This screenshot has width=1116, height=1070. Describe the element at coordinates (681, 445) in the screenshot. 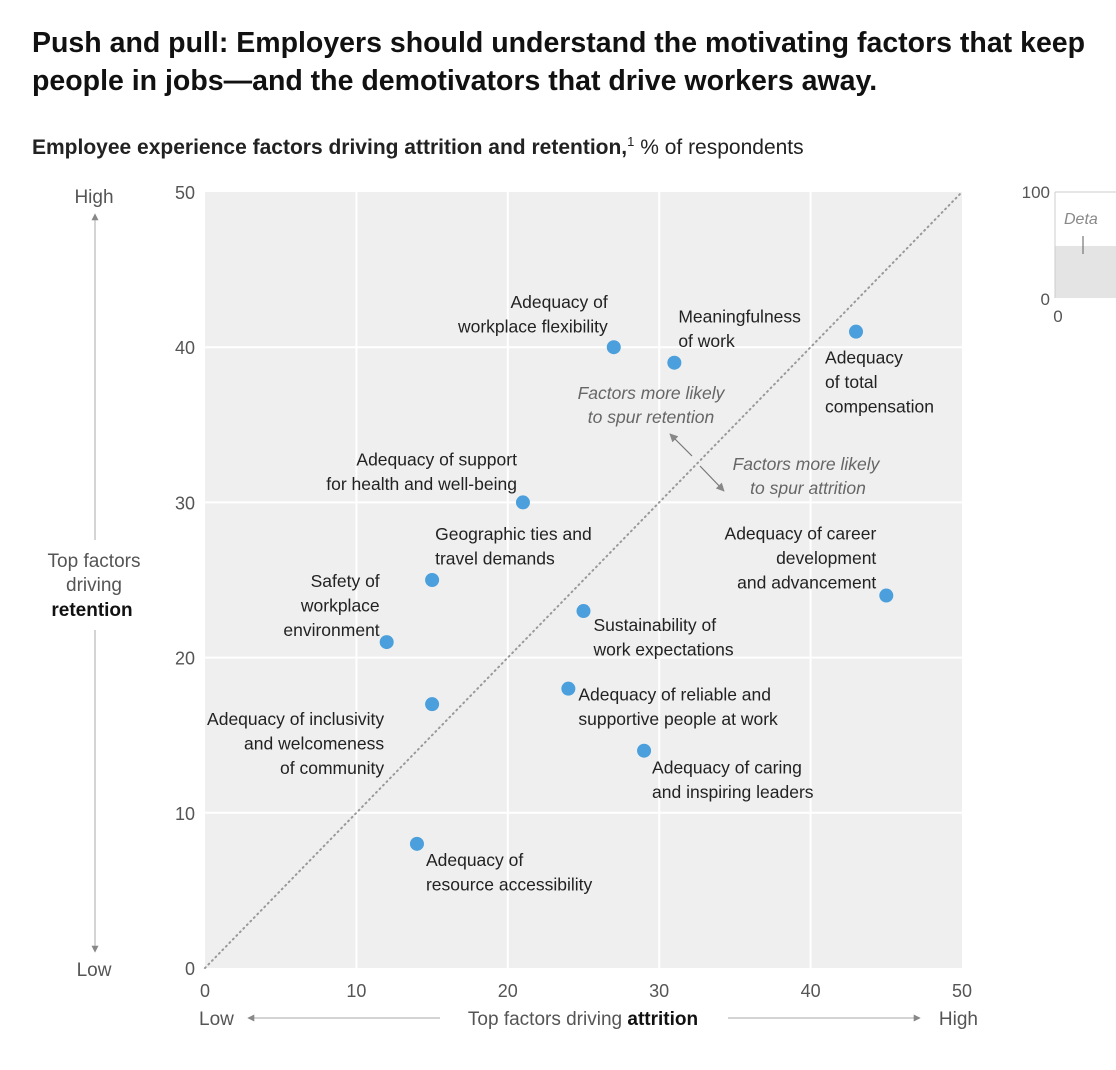

I see `annotation-arrow-retention` at that location.